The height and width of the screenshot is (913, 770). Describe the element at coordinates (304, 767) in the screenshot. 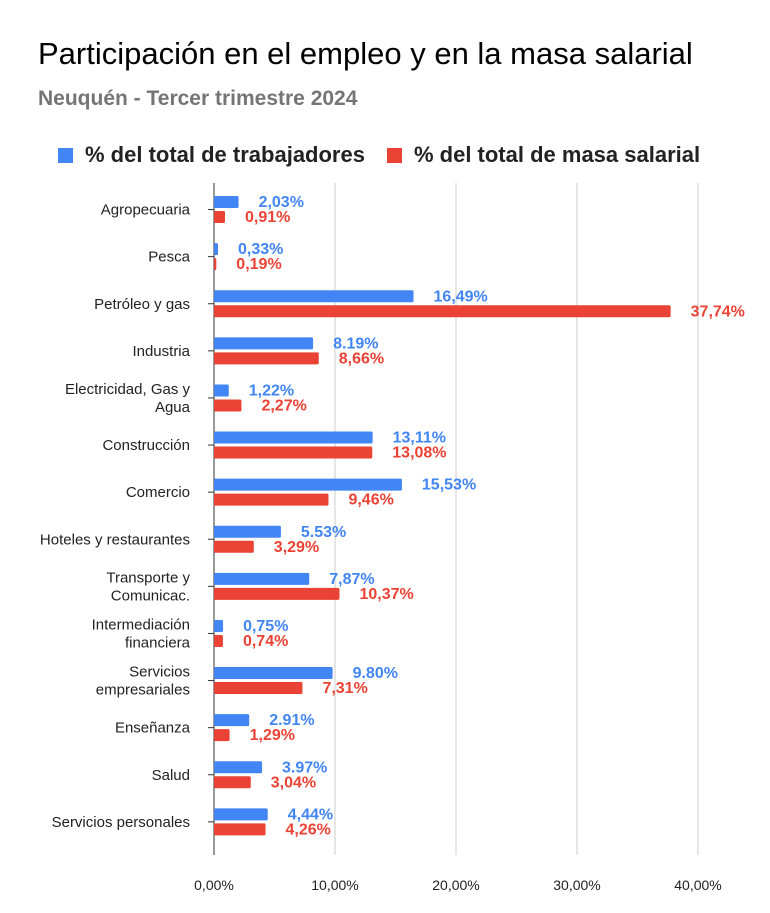

I see `data-label-trabajadores: 3.97%` at that location.